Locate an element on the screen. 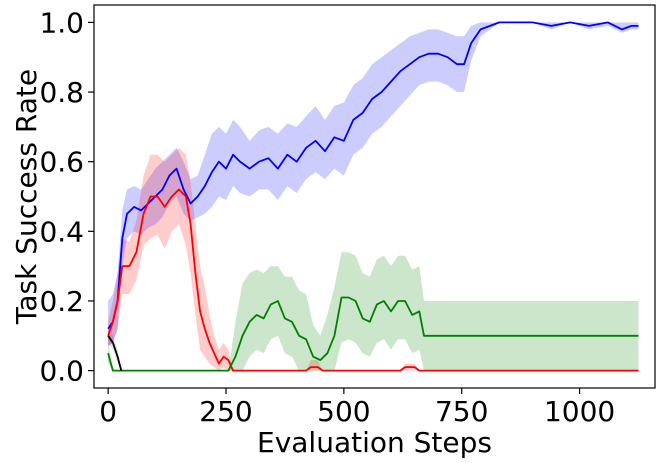 This screenshot has width=660, height=463. x-tick-label: 500 is located at coordinates (343, 411).